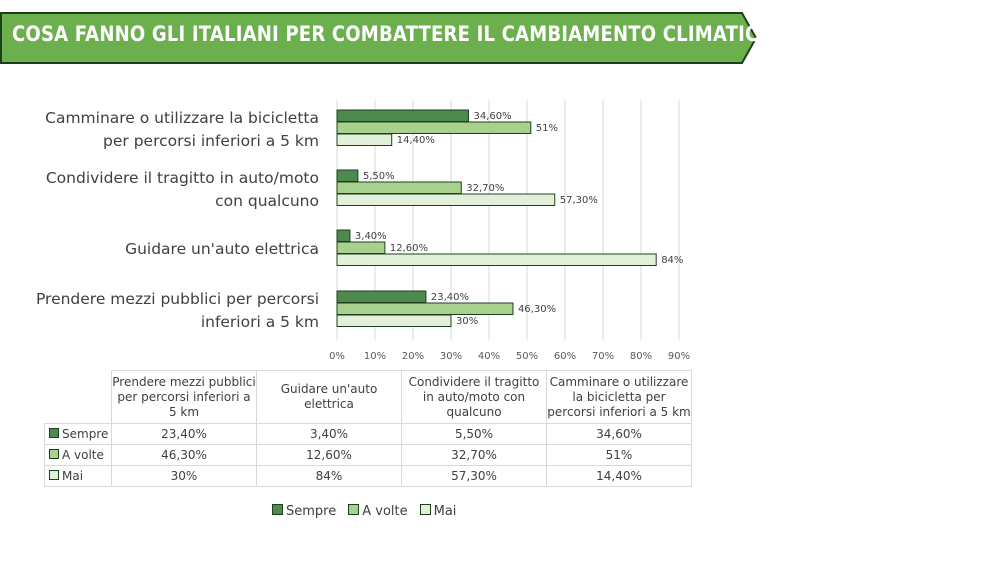 Image resolution: width=1000 pixels, height=562 pixels. What do you see at coordinates (413, 356) in the screenshot?
I see `x-tick-label: 20%` at bounding box center [413, 356].